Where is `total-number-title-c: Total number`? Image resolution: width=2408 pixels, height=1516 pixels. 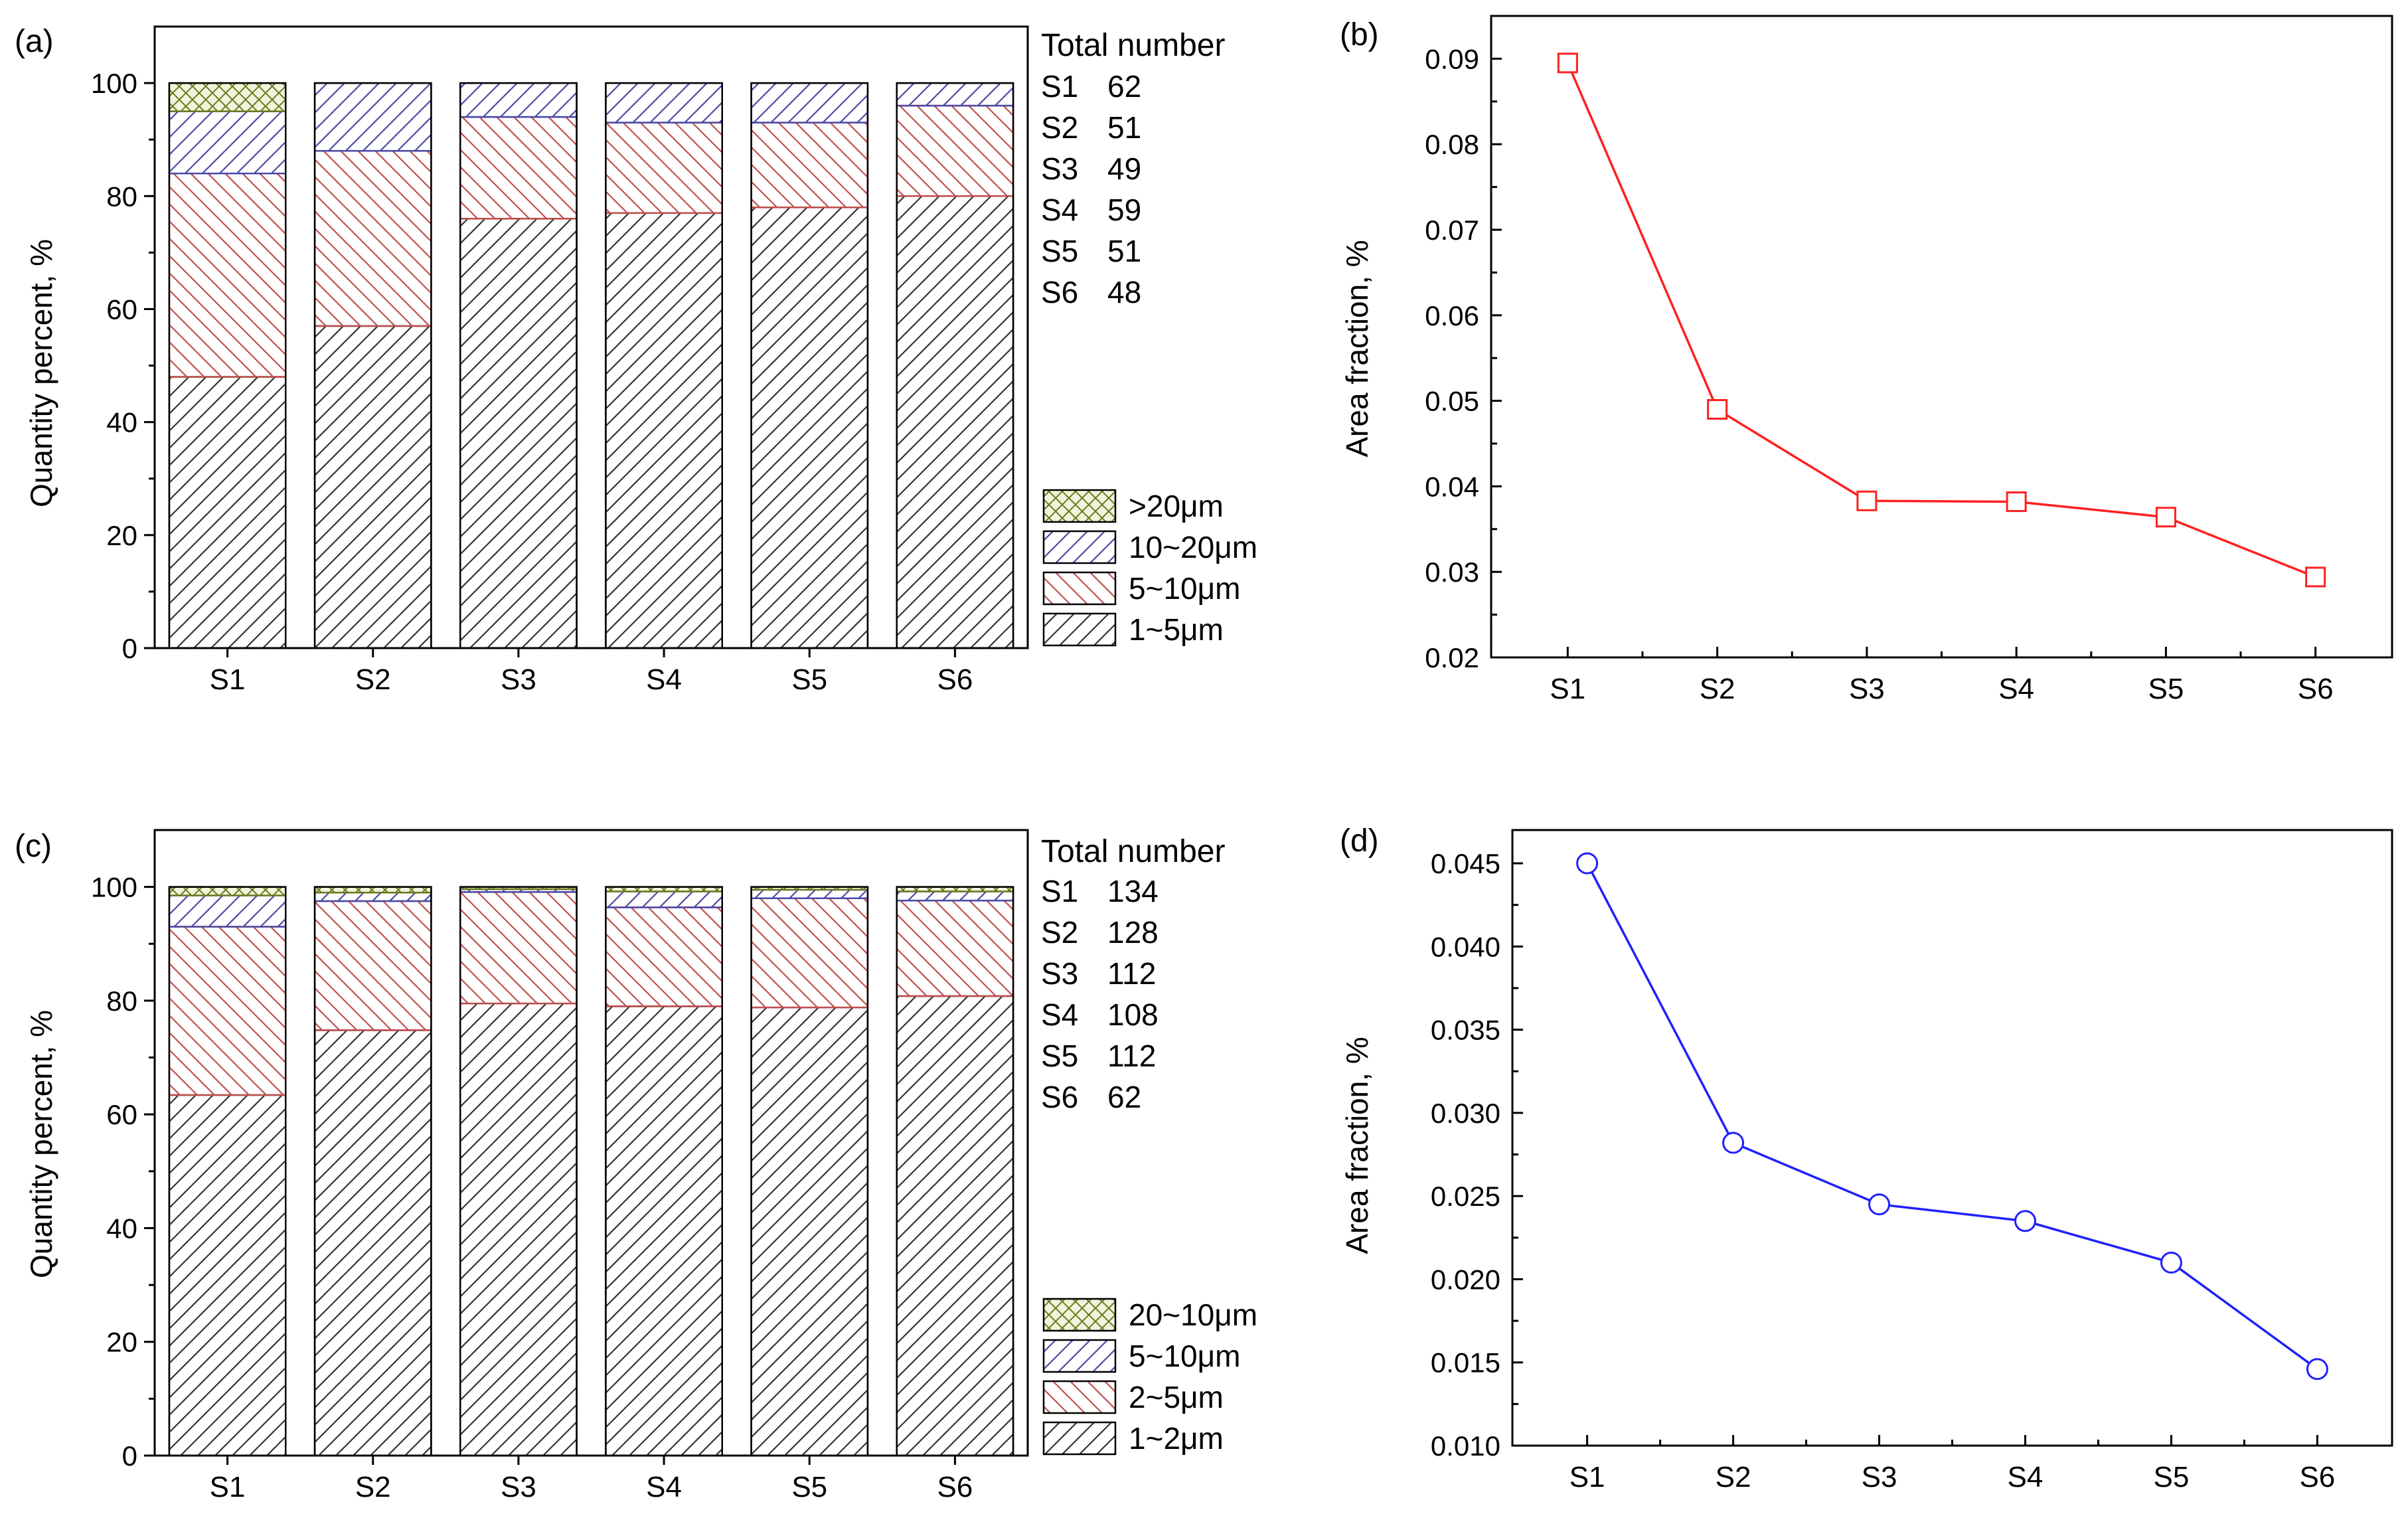 total-number-title-c: Total number is located at coordinates (1133, 851).